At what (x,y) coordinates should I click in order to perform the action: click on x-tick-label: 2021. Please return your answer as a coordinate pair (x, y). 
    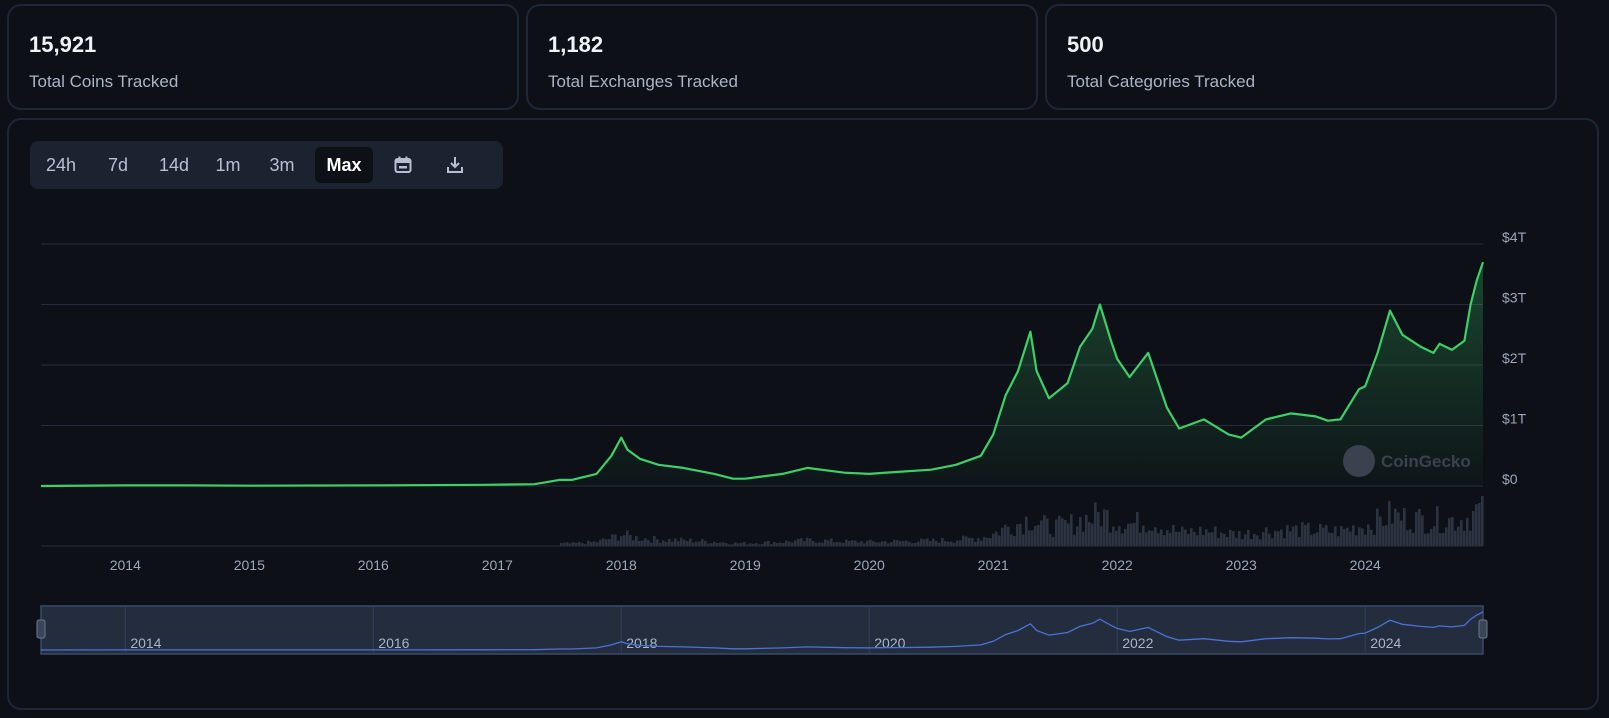
    Looking at the image, I should click on (993, 565).